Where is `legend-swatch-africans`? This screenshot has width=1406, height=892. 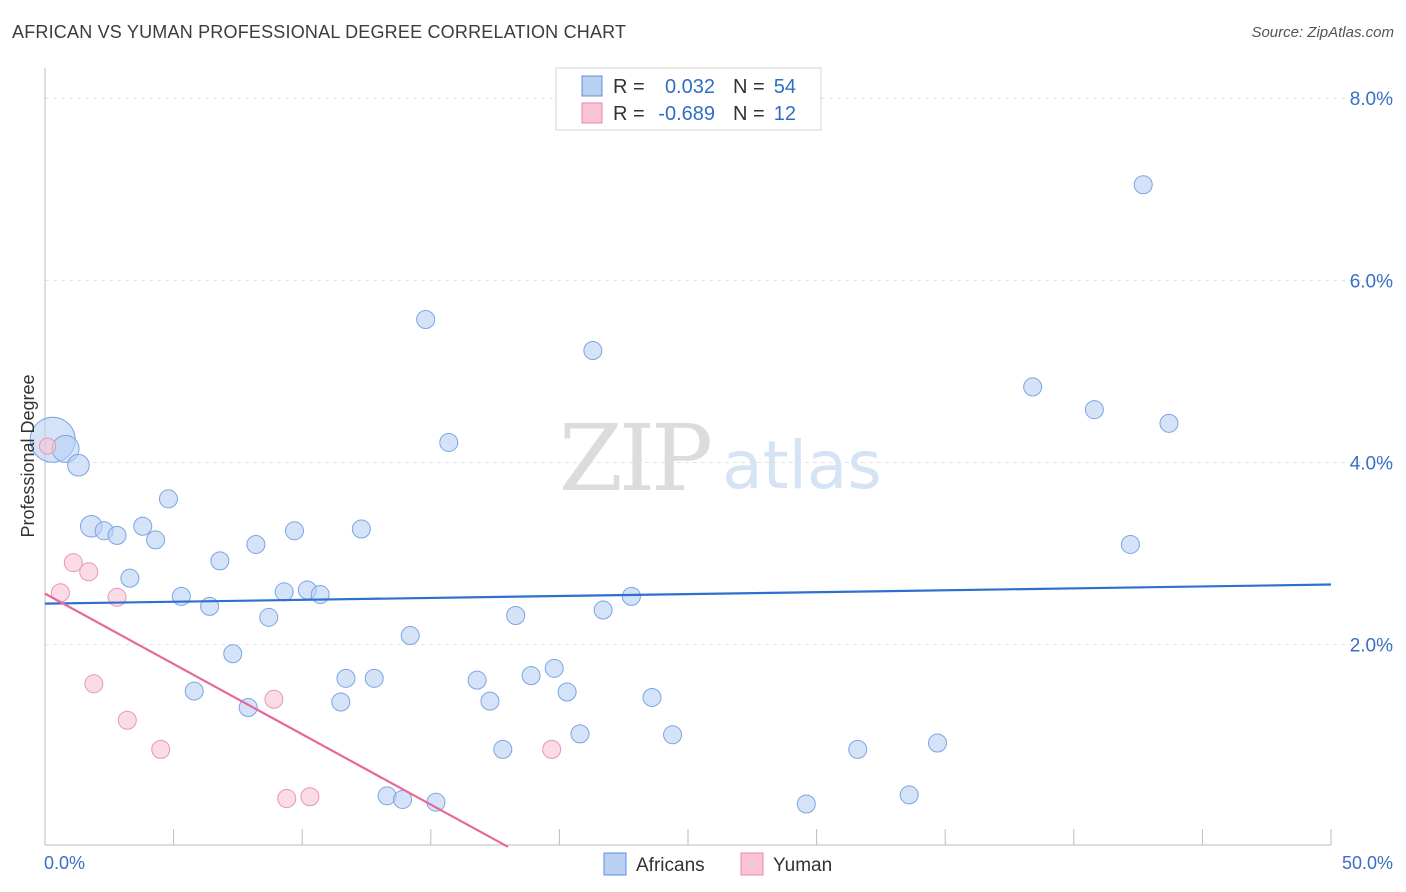
legend-swatch-africans is located at coordinates (592, 86).